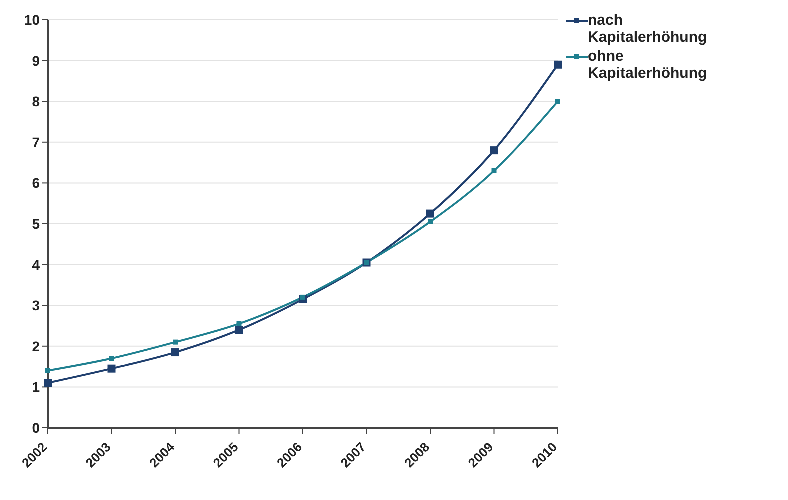 This screenshot has width=788, height=500. I want to click on y-tick-label: 9, so click(36, 60).